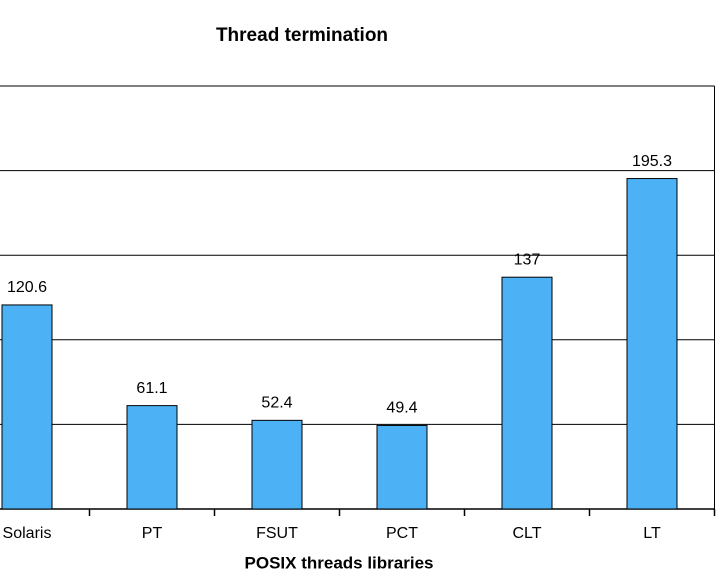 Image resolution: width=716 pixels, height=580 pixels. What do you see at coordinates (302, 35) in the screenshot?
I see `chart-title: Thread termination` at bounding box center [302, 35].